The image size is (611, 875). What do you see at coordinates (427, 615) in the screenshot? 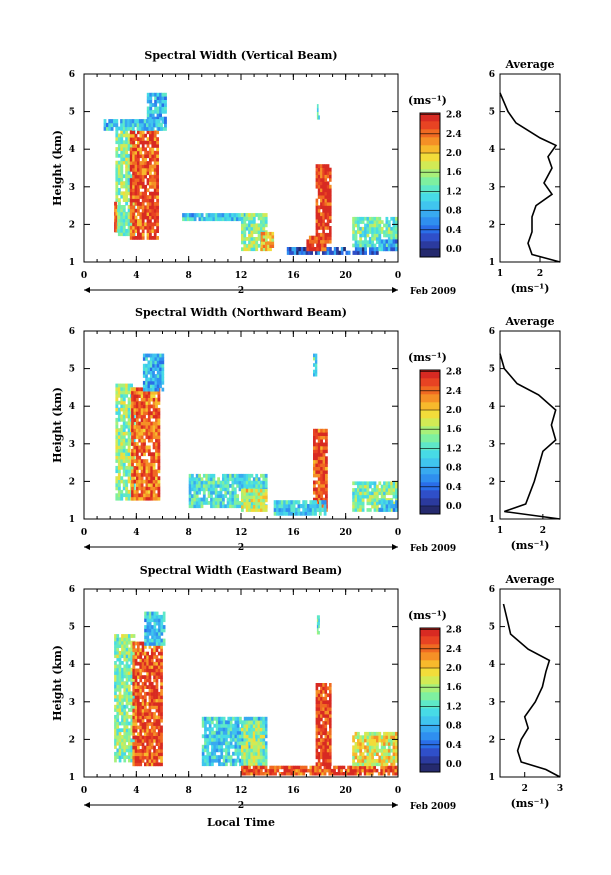
I see `colorbar-units: (ms⁻¹)` at bounding box center [427, 615].